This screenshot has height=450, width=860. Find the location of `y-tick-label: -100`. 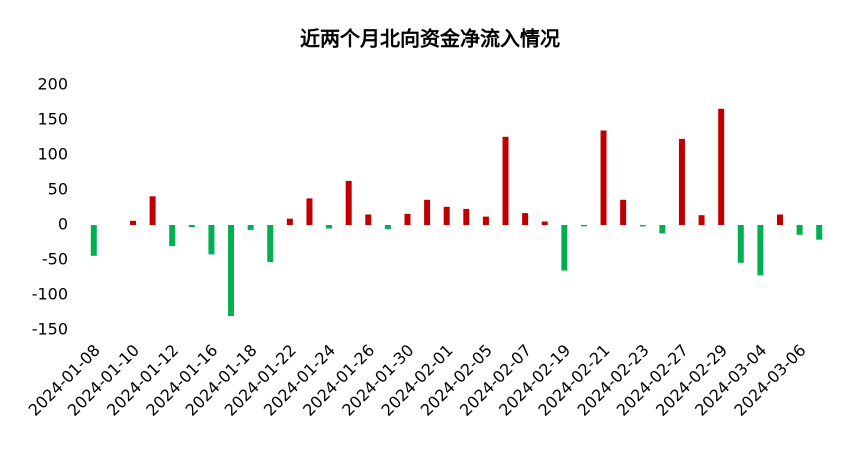

y-tick-label: -100 is located at coordinates (50, 294).